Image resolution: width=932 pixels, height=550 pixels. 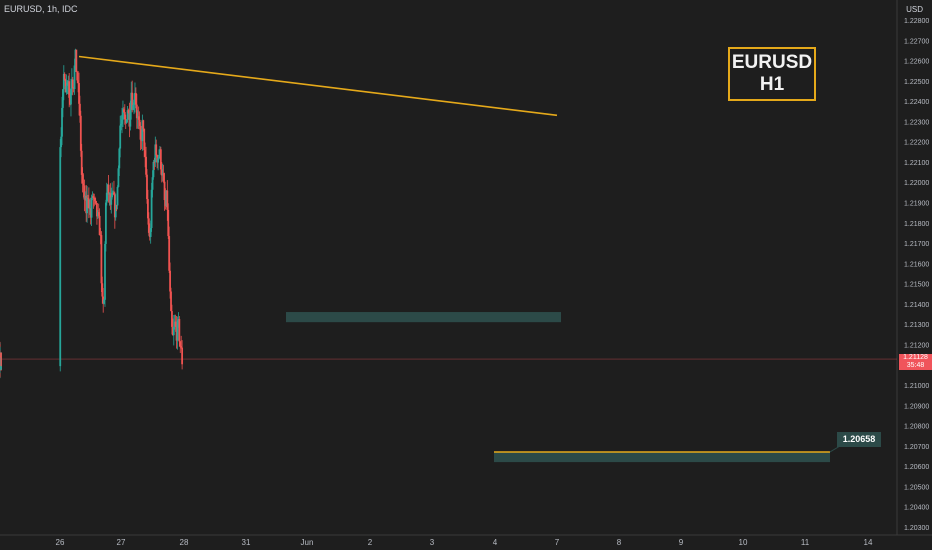 What do you see at coordinates (41, 9) in the screenshot?
I see `symbol-header: EURUSD, 1h, IDC` at bounding box center [41, 9].